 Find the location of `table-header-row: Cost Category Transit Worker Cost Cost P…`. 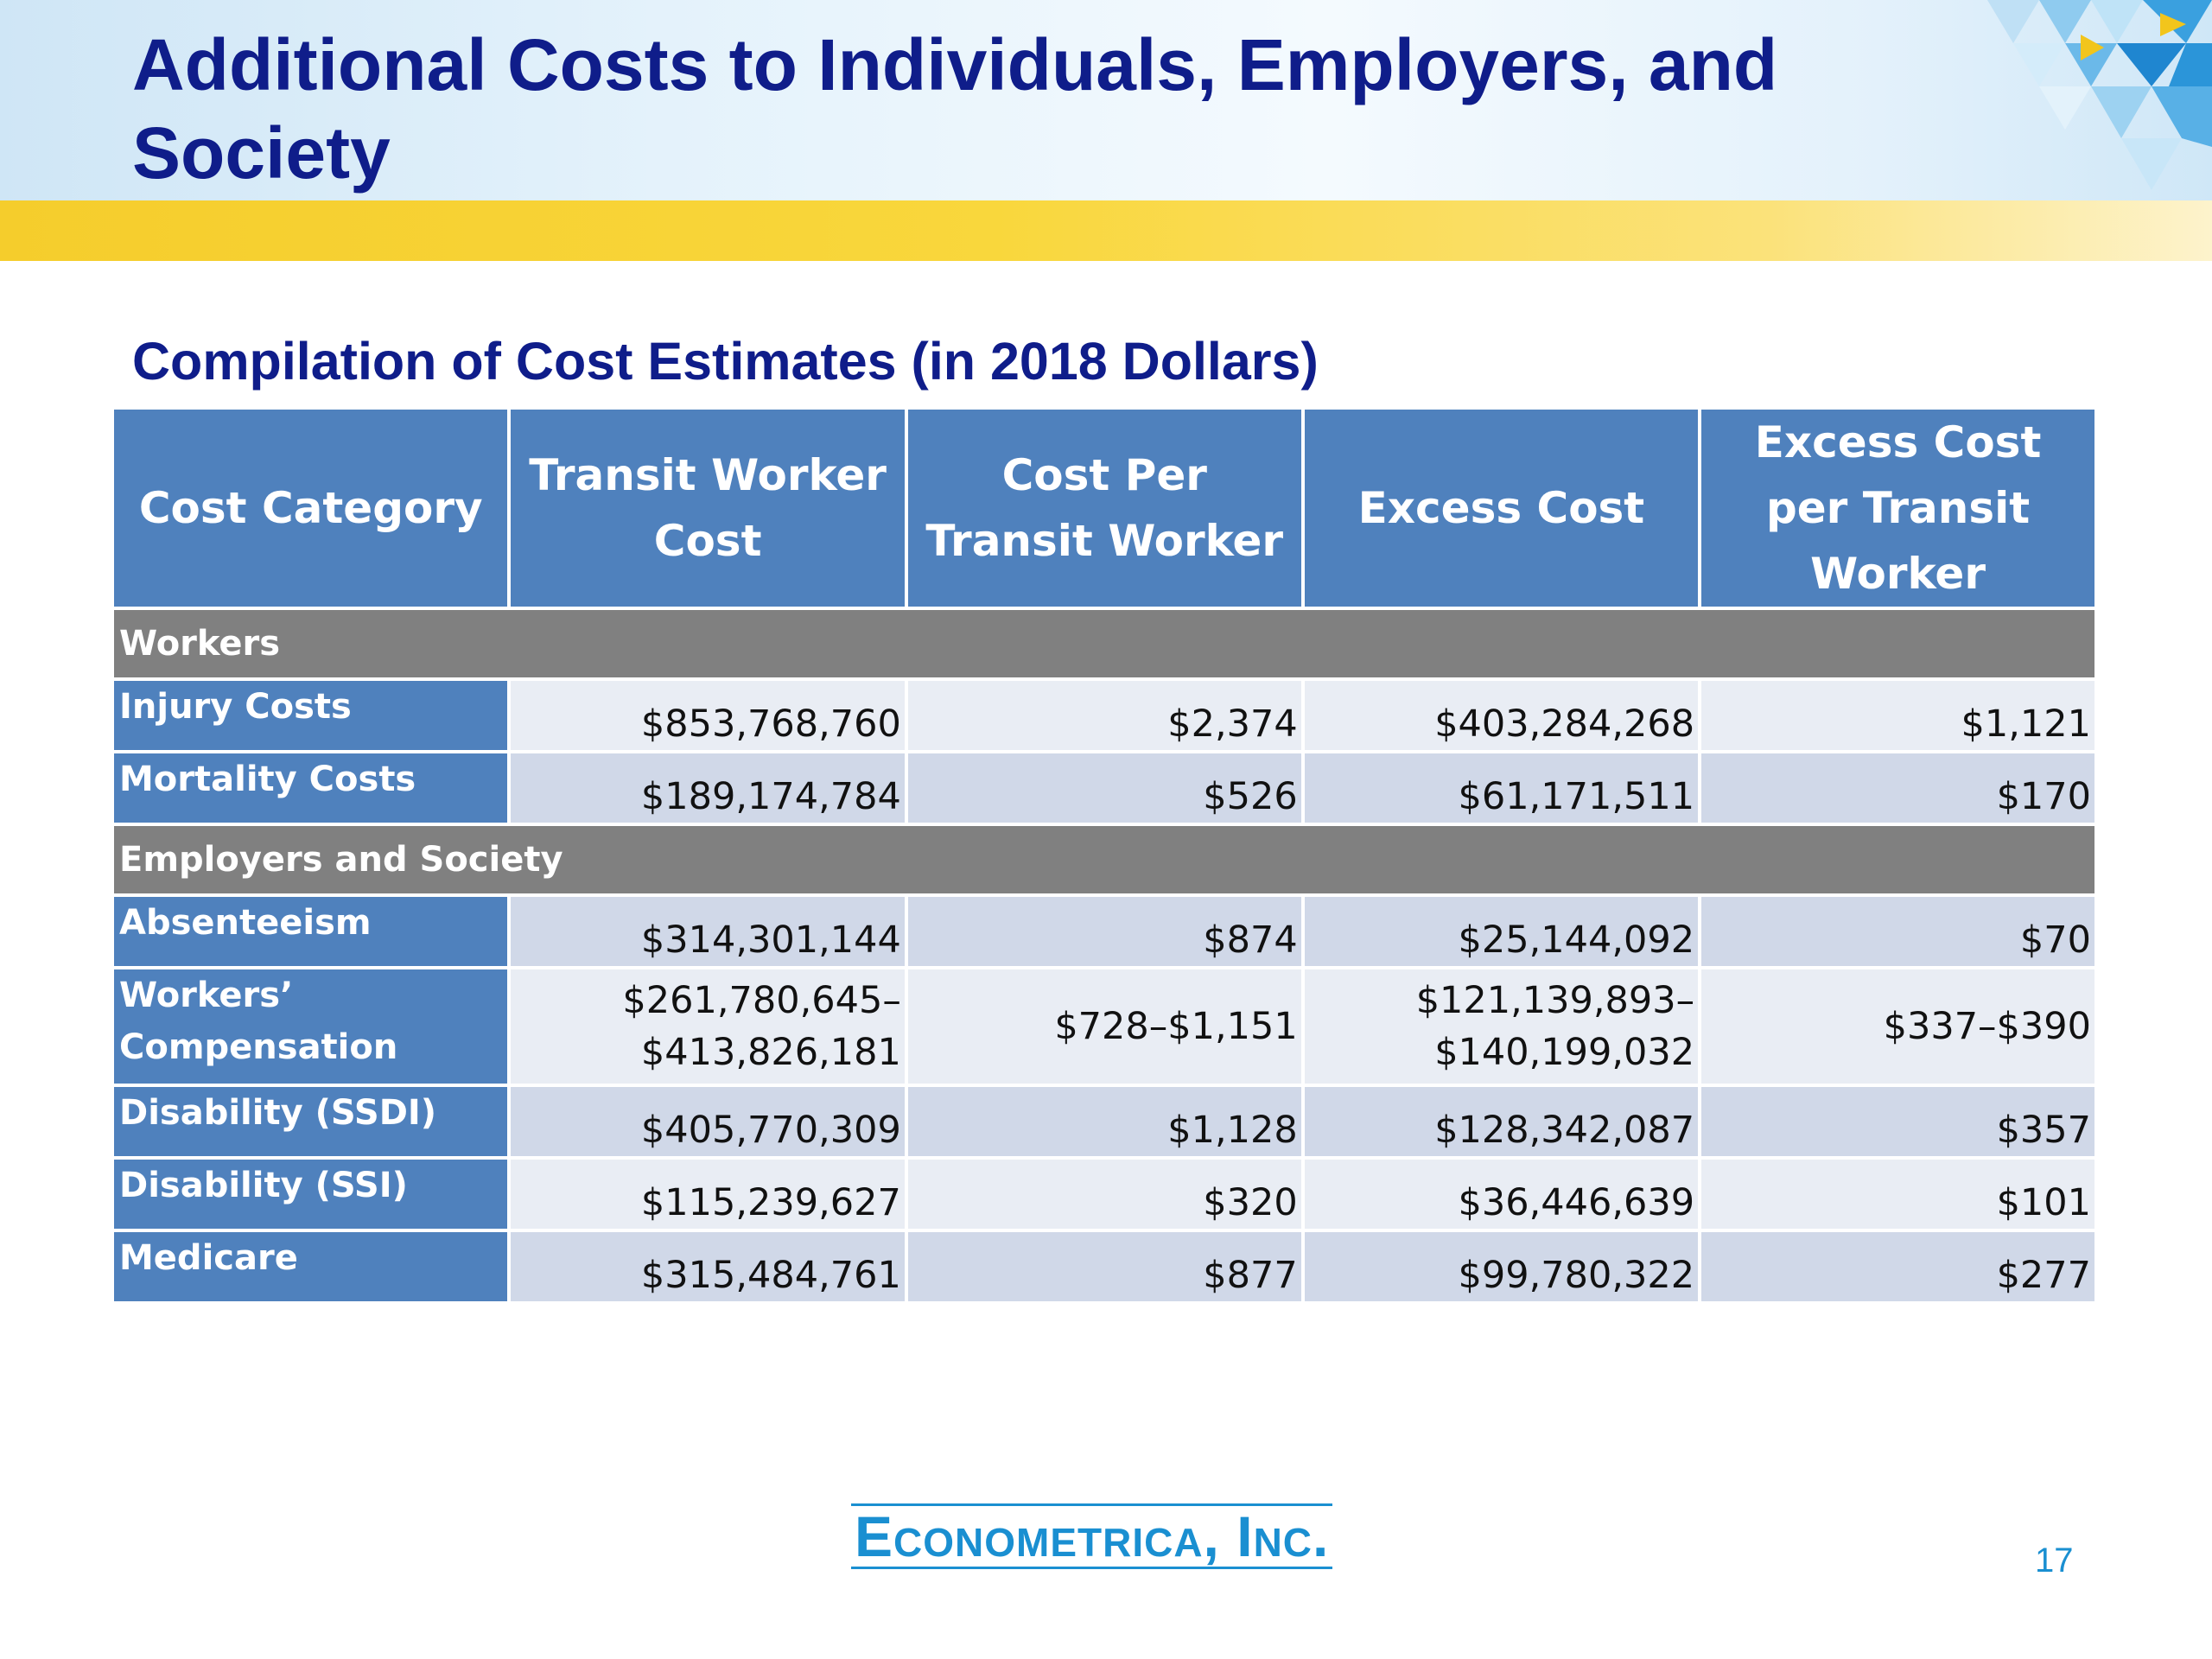

table-header-row: Cost Category Transit Worker Cost Cost P… is located at coordinates (1104, 508).